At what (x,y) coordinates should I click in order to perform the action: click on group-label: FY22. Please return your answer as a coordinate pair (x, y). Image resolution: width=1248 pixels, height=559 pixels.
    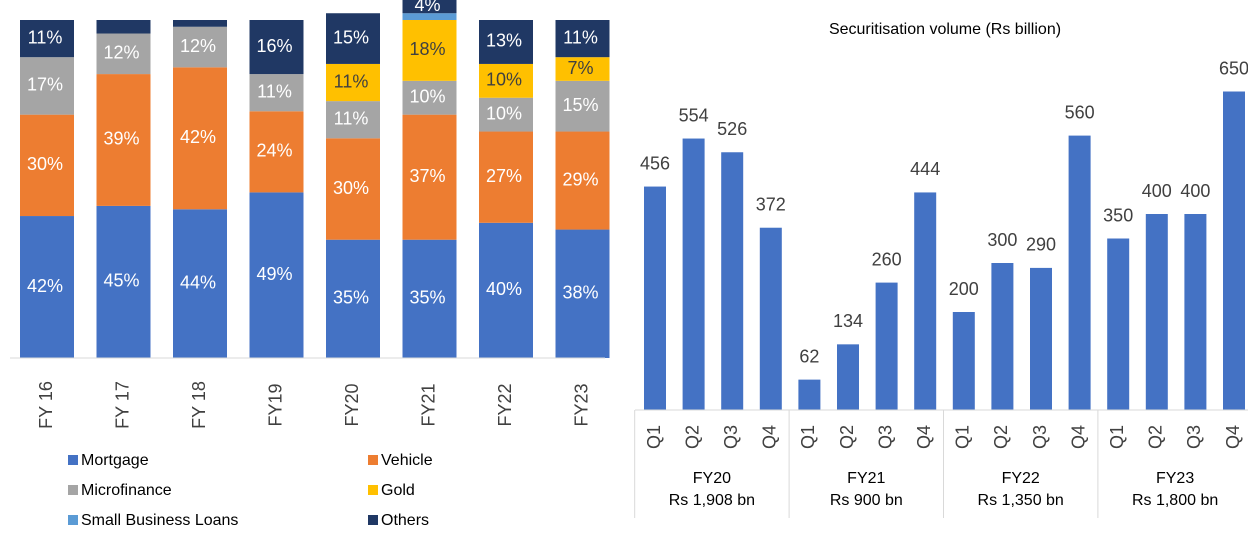
    Looking at the image, I should click on (1021, 478).